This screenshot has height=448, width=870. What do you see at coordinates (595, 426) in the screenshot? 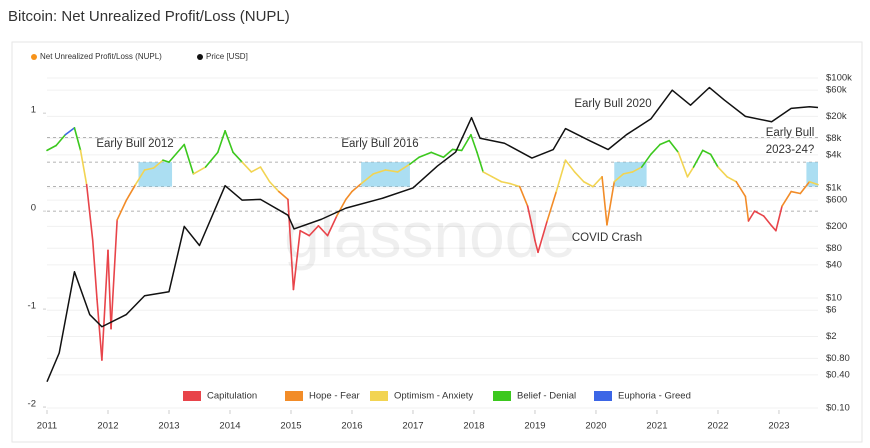
I see `x-tick-label: 2020` at bounding box center [595, 426].